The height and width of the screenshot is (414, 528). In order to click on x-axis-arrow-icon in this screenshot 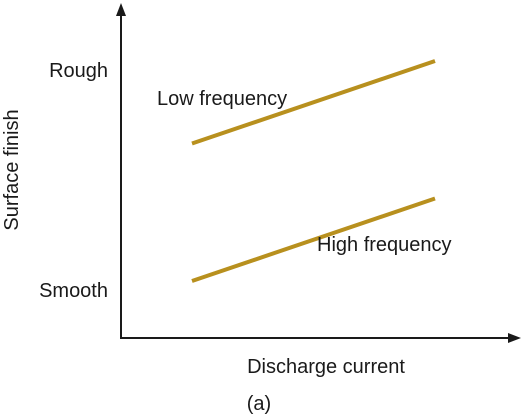, I will do `click(514, 338)`.